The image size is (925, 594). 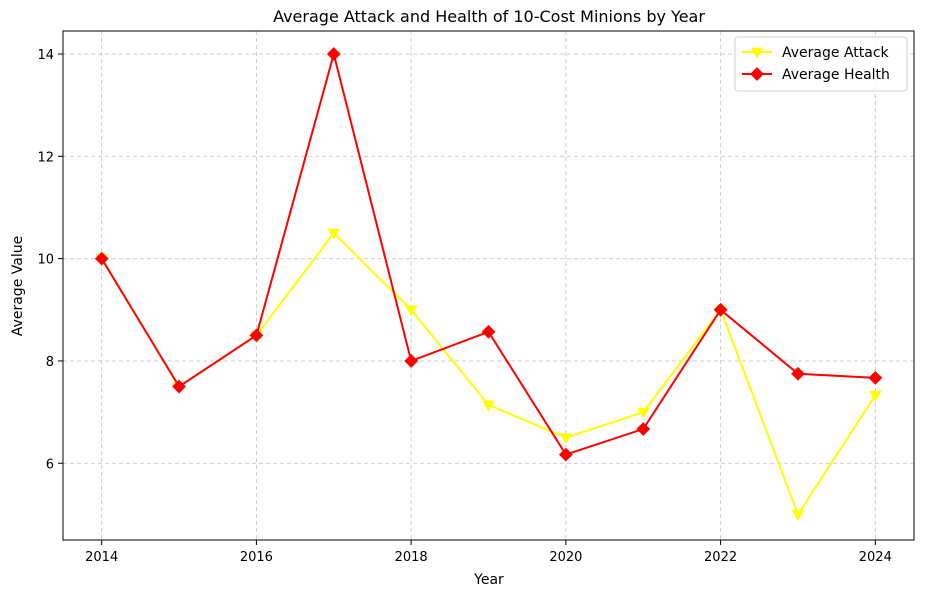 I want to click on y-axis-title: Average Value, so click(x=18, y=286).